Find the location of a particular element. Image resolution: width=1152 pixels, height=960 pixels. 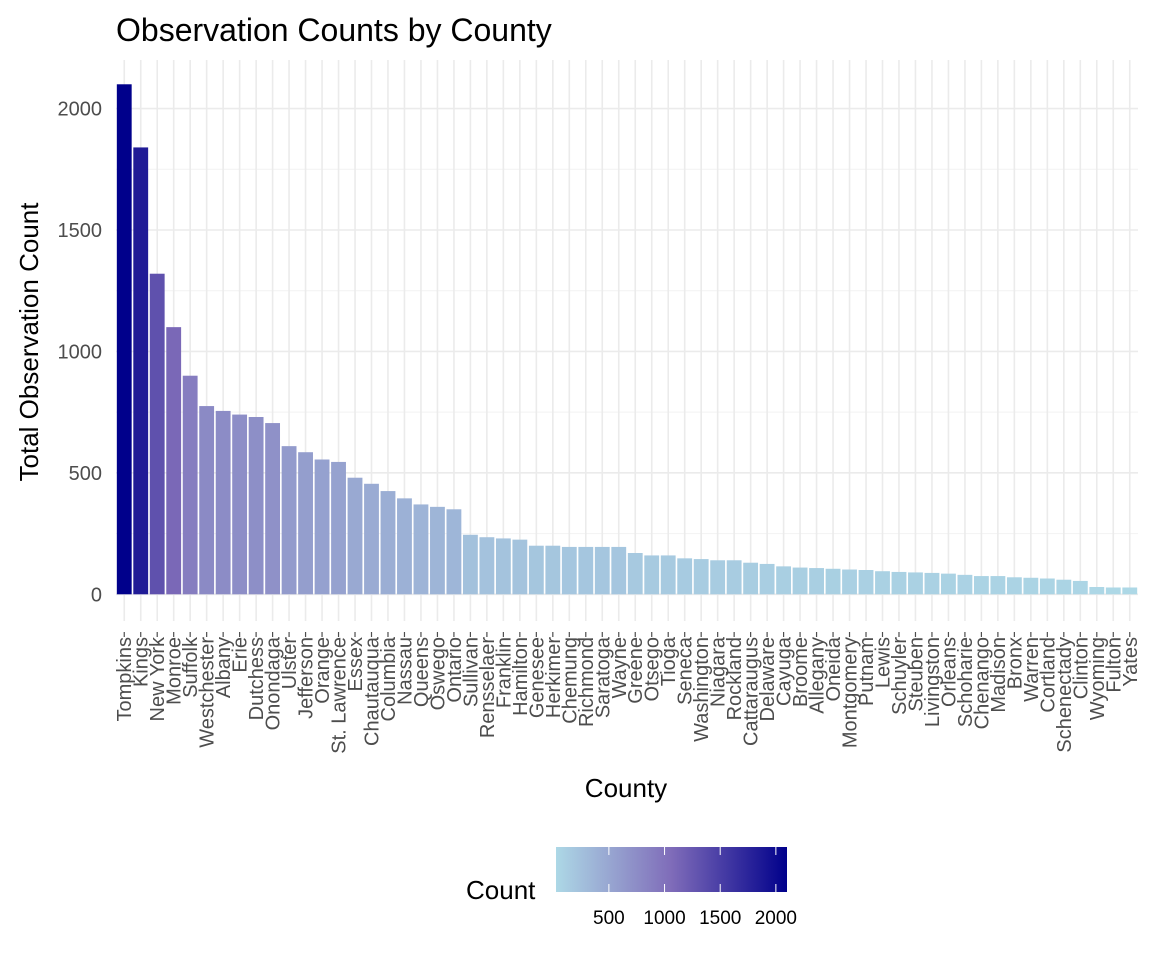

x-axis-title: County is located at coordinates (626, 788).